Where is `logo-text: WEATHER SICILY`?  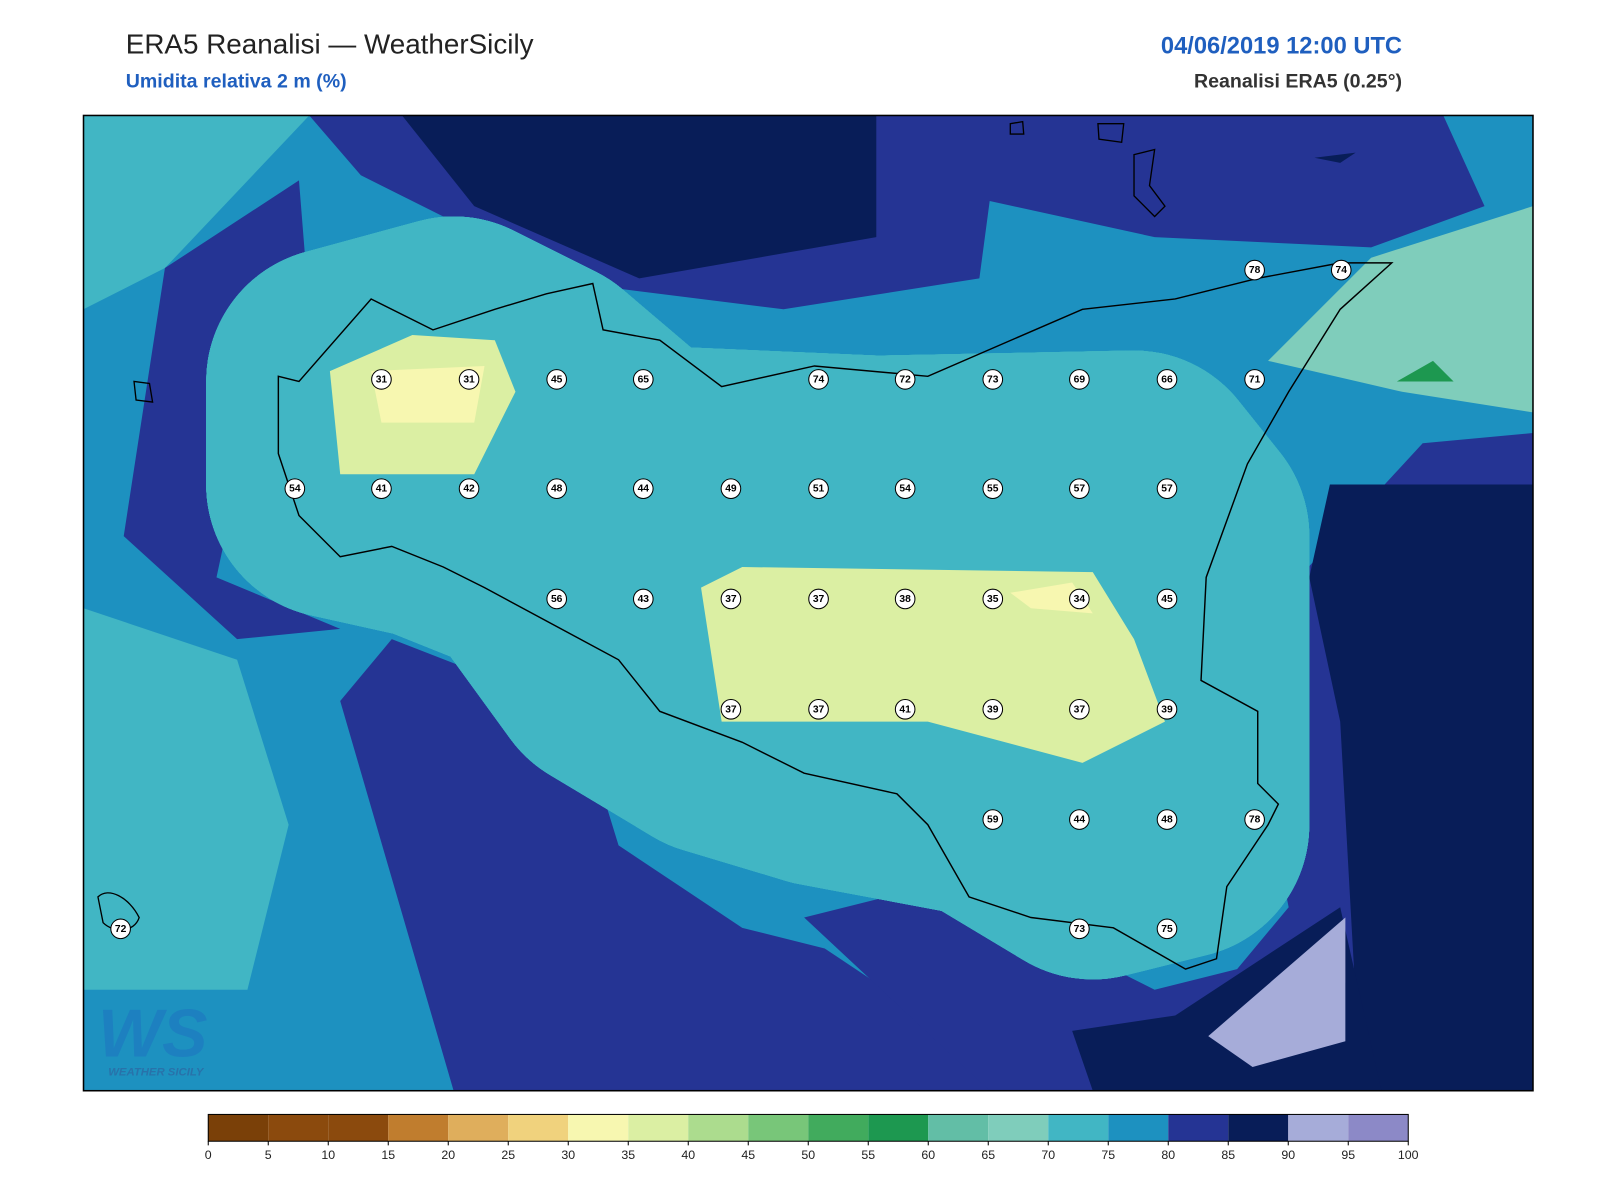 logo-text: WEATHER SICILY is located at coordinates (156, 1072).